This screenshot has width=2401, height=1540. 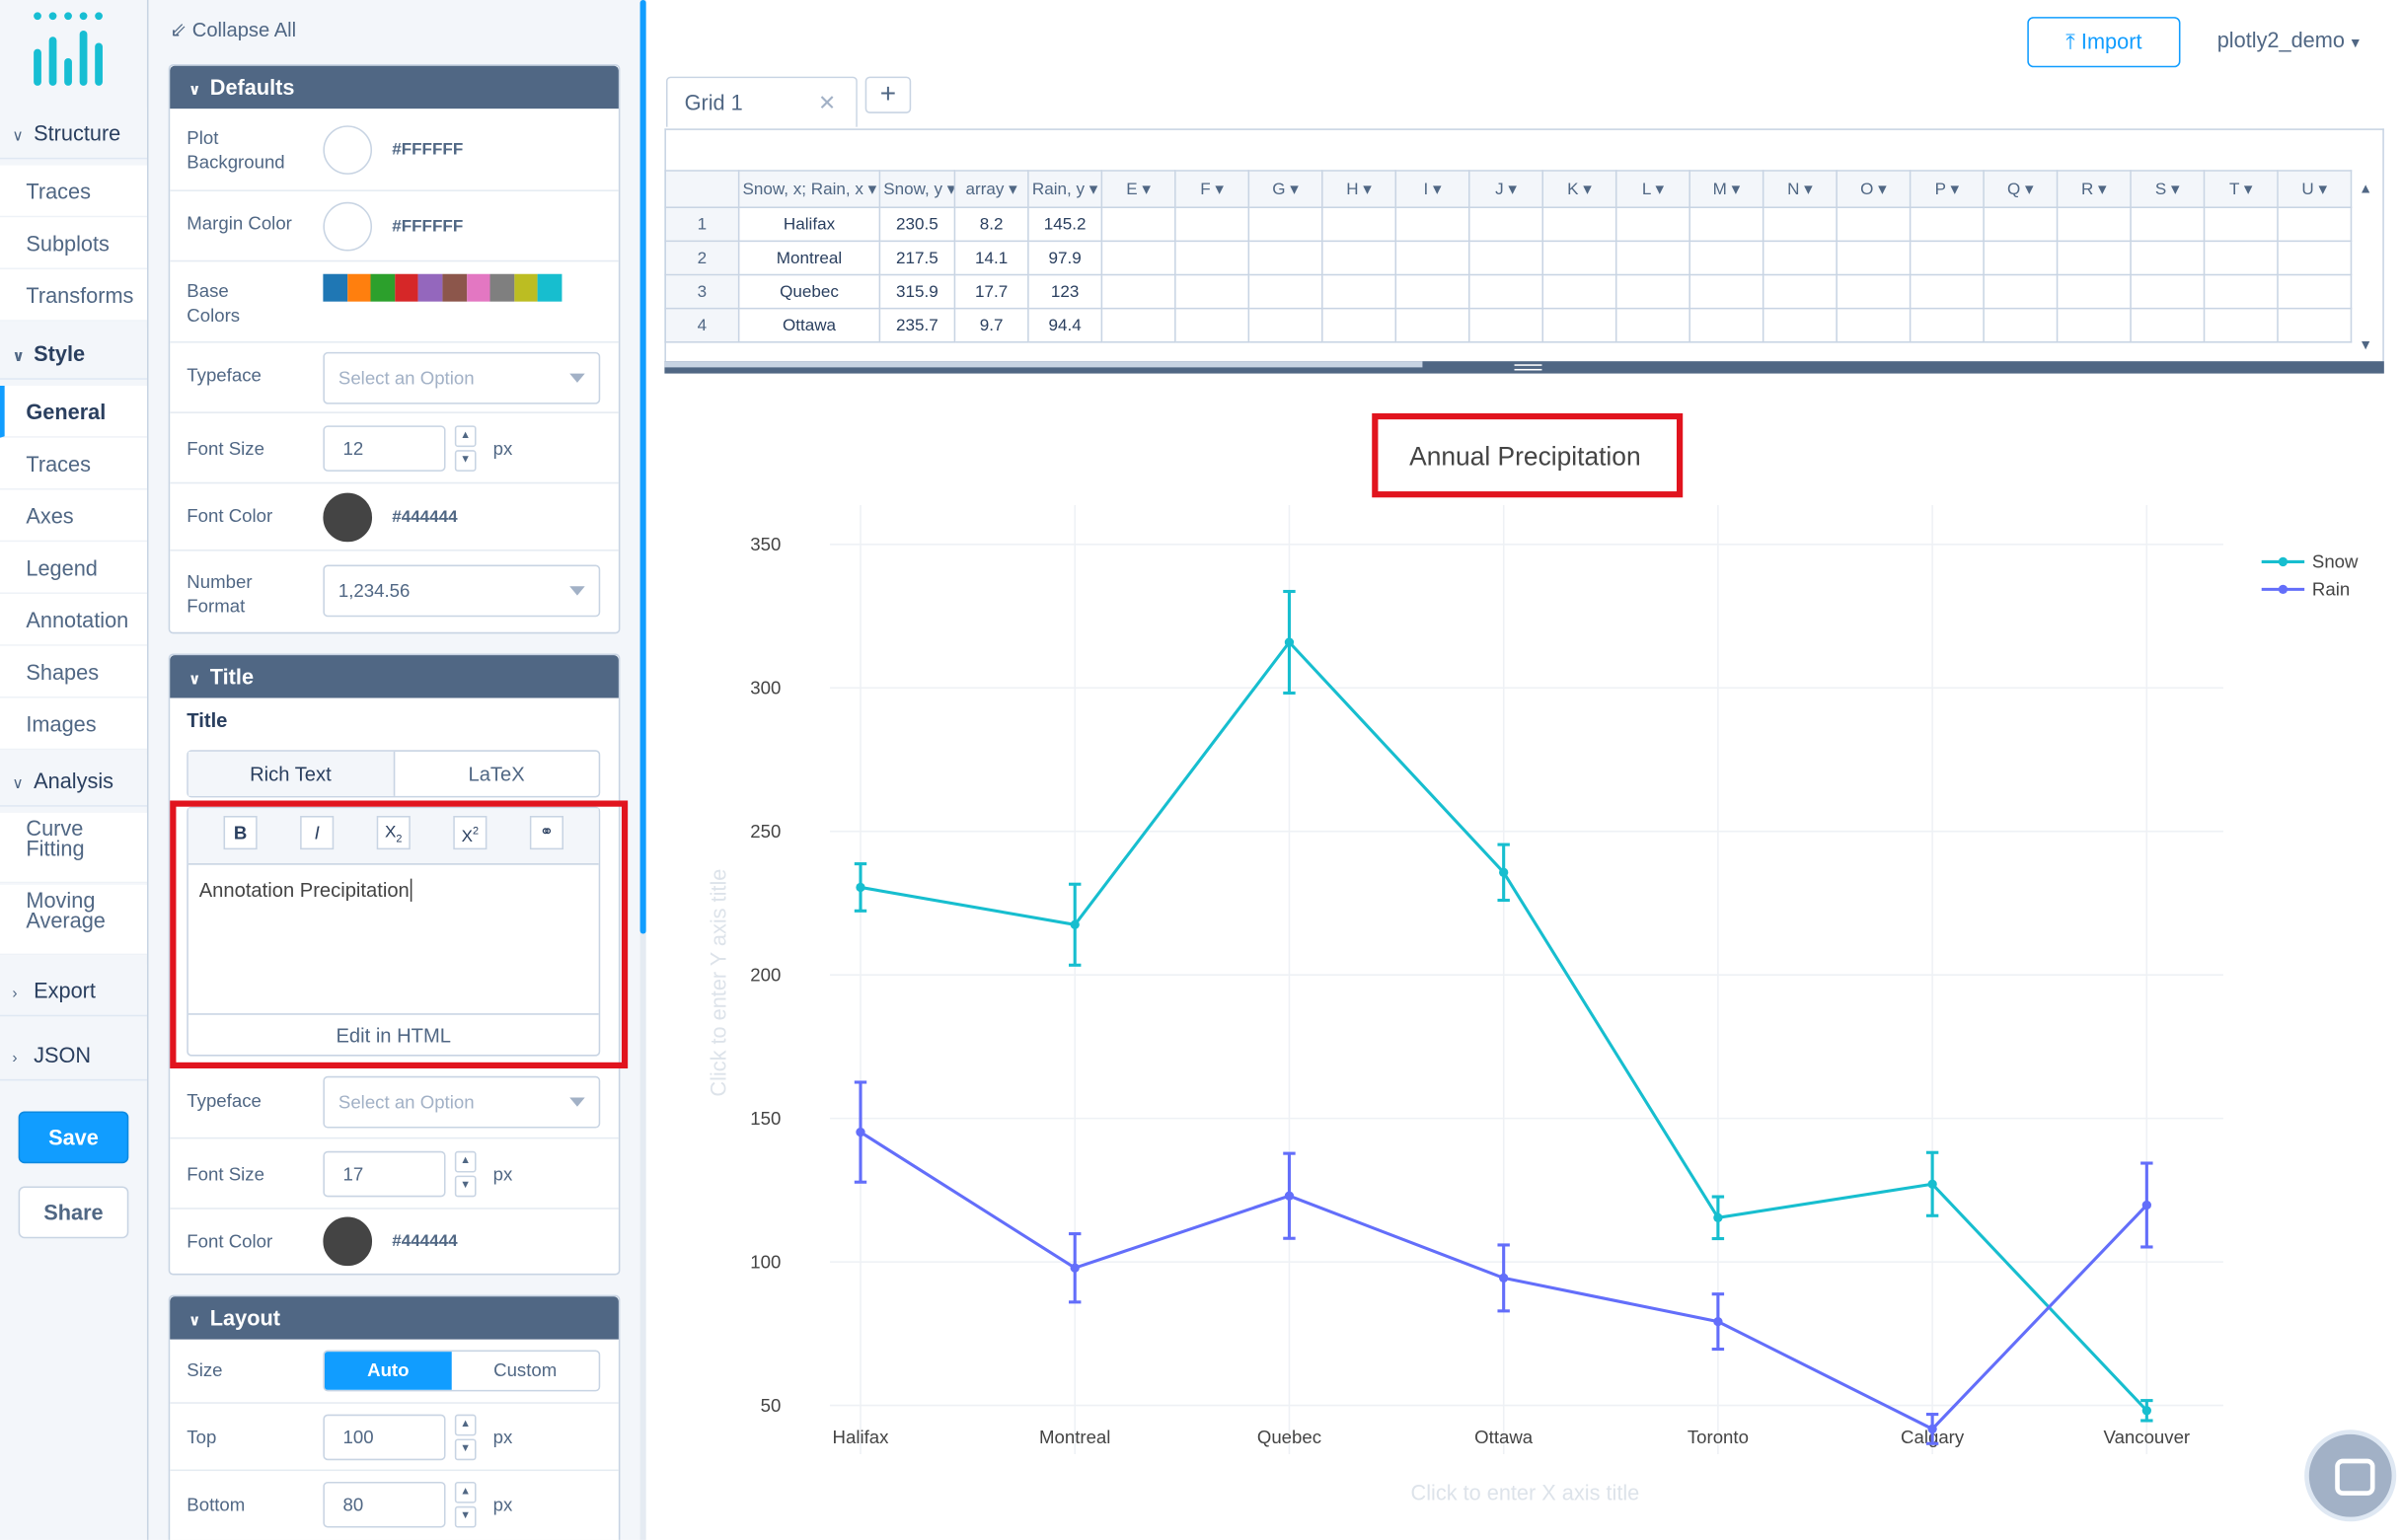 I want to click on grid-column-header: G ▾, so click(x=1285, y=189).